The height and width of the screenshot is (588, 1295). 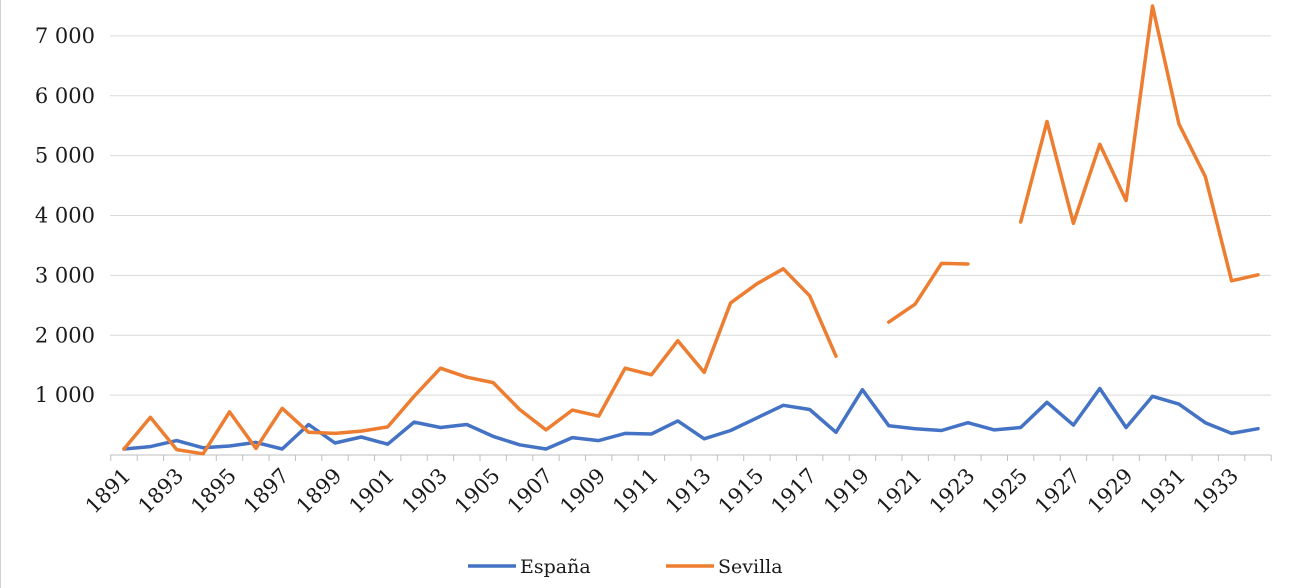 I want to click on x-tick-label: 1899, so click(x=319, y=491).